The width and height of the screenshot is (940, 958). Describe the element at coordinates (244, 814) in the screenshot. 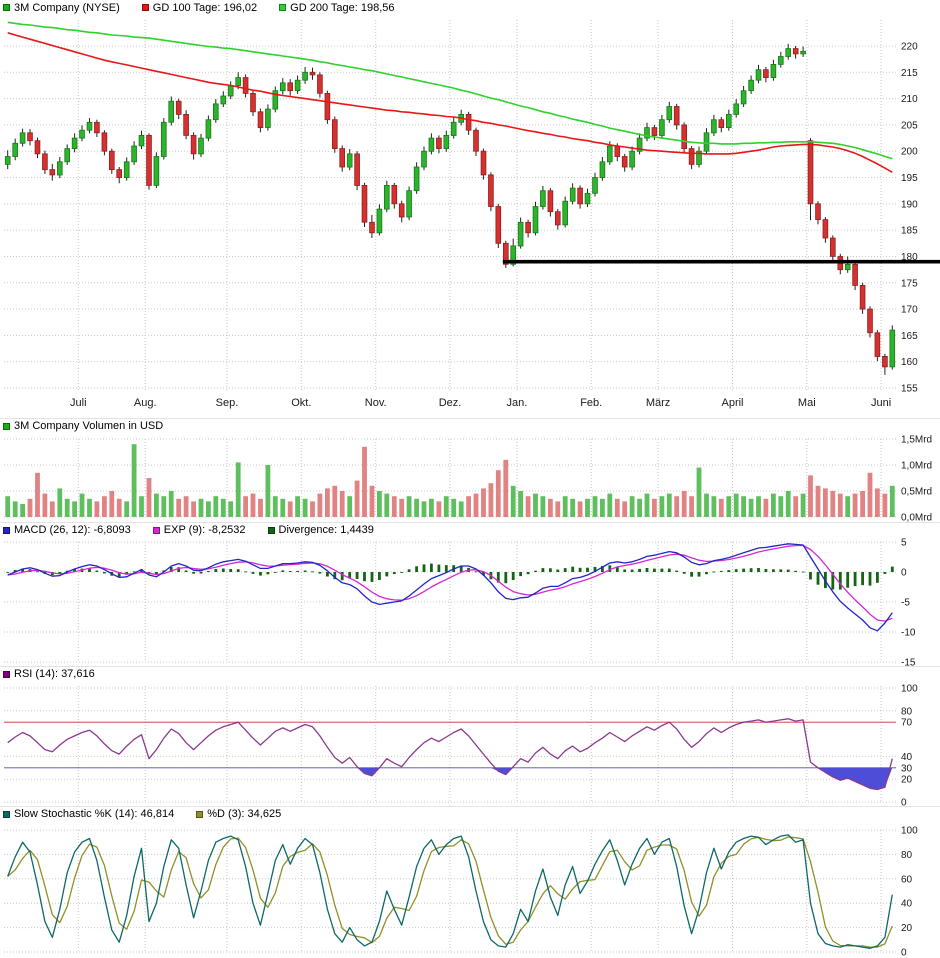

I see `stoch-d-label: %D (3): 34,625` at that location.